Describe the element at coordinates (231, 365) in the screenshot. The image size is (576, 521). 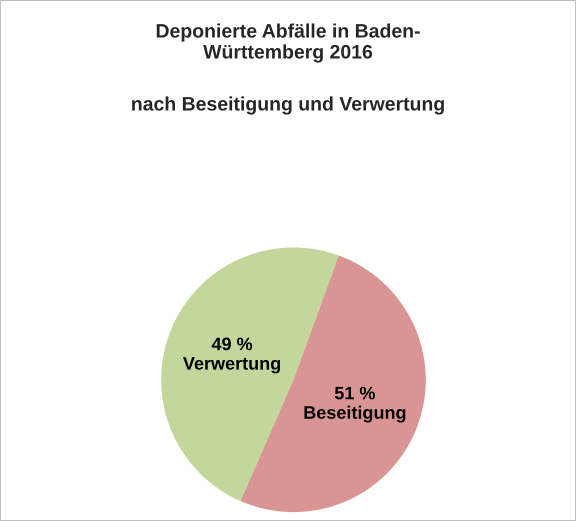
I see `slice-label: Verwertung` at that location.